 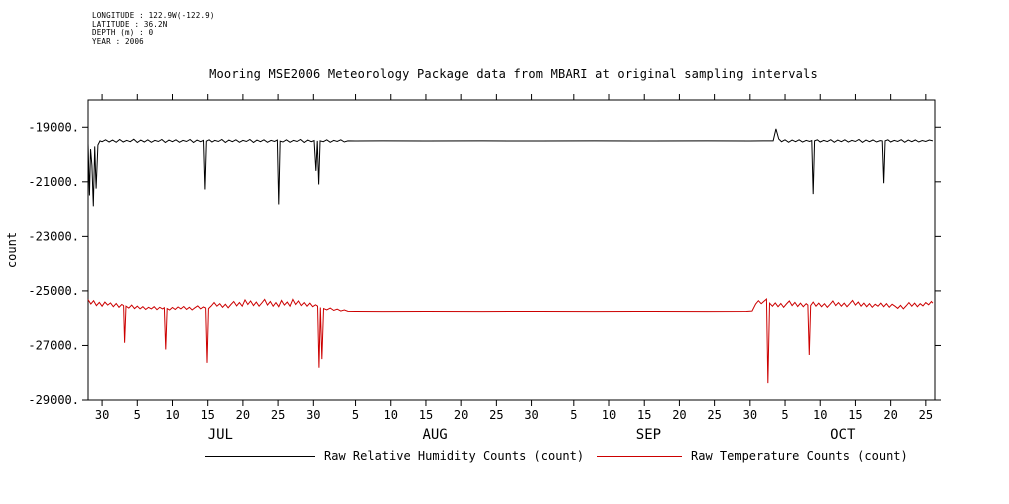 What do you see at coordinates (454, 456) in the screenshot?
I see `humidity-legend-label: Raw Relative Humidity Counts (count)` at bounding box center [454, 456].